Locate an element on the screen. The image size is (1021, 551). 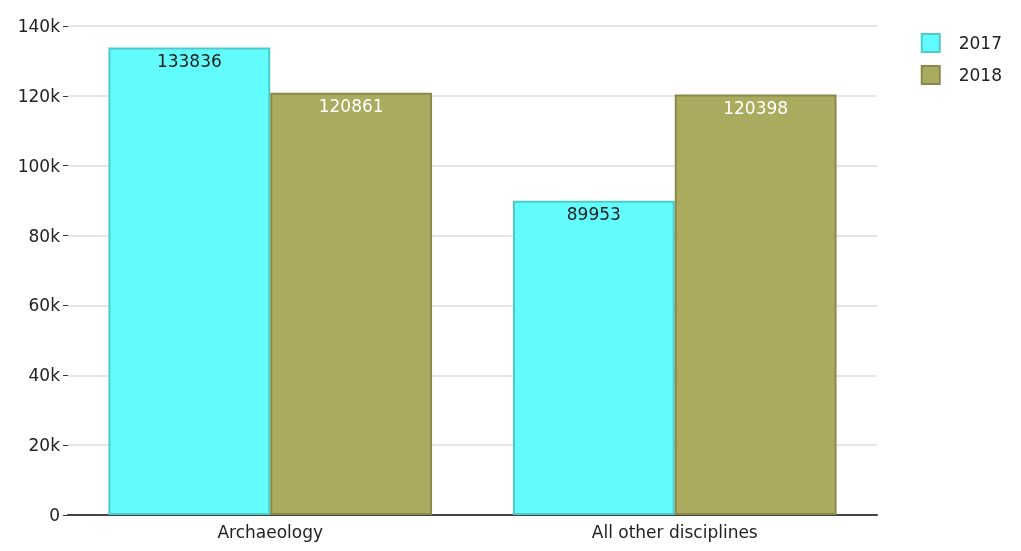
y-tick-label: 20k is located at coordinates (44, 445).